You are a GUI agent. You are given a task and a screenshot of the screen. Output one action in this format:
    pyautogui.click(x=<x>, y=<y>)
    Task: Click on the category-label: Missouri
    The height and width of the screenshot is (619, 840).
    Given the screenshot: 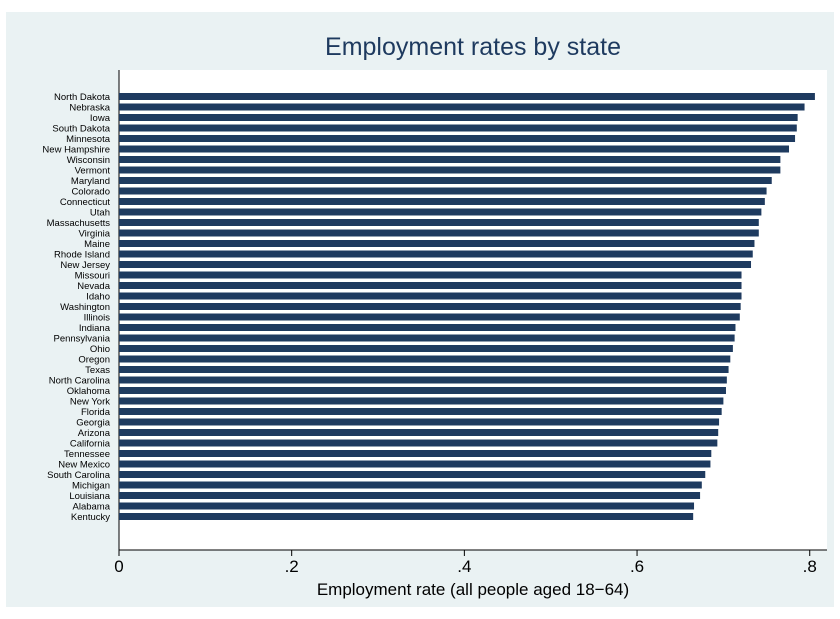 What is the action you would take?
    pyautogui.click(x=92, y=276)
    